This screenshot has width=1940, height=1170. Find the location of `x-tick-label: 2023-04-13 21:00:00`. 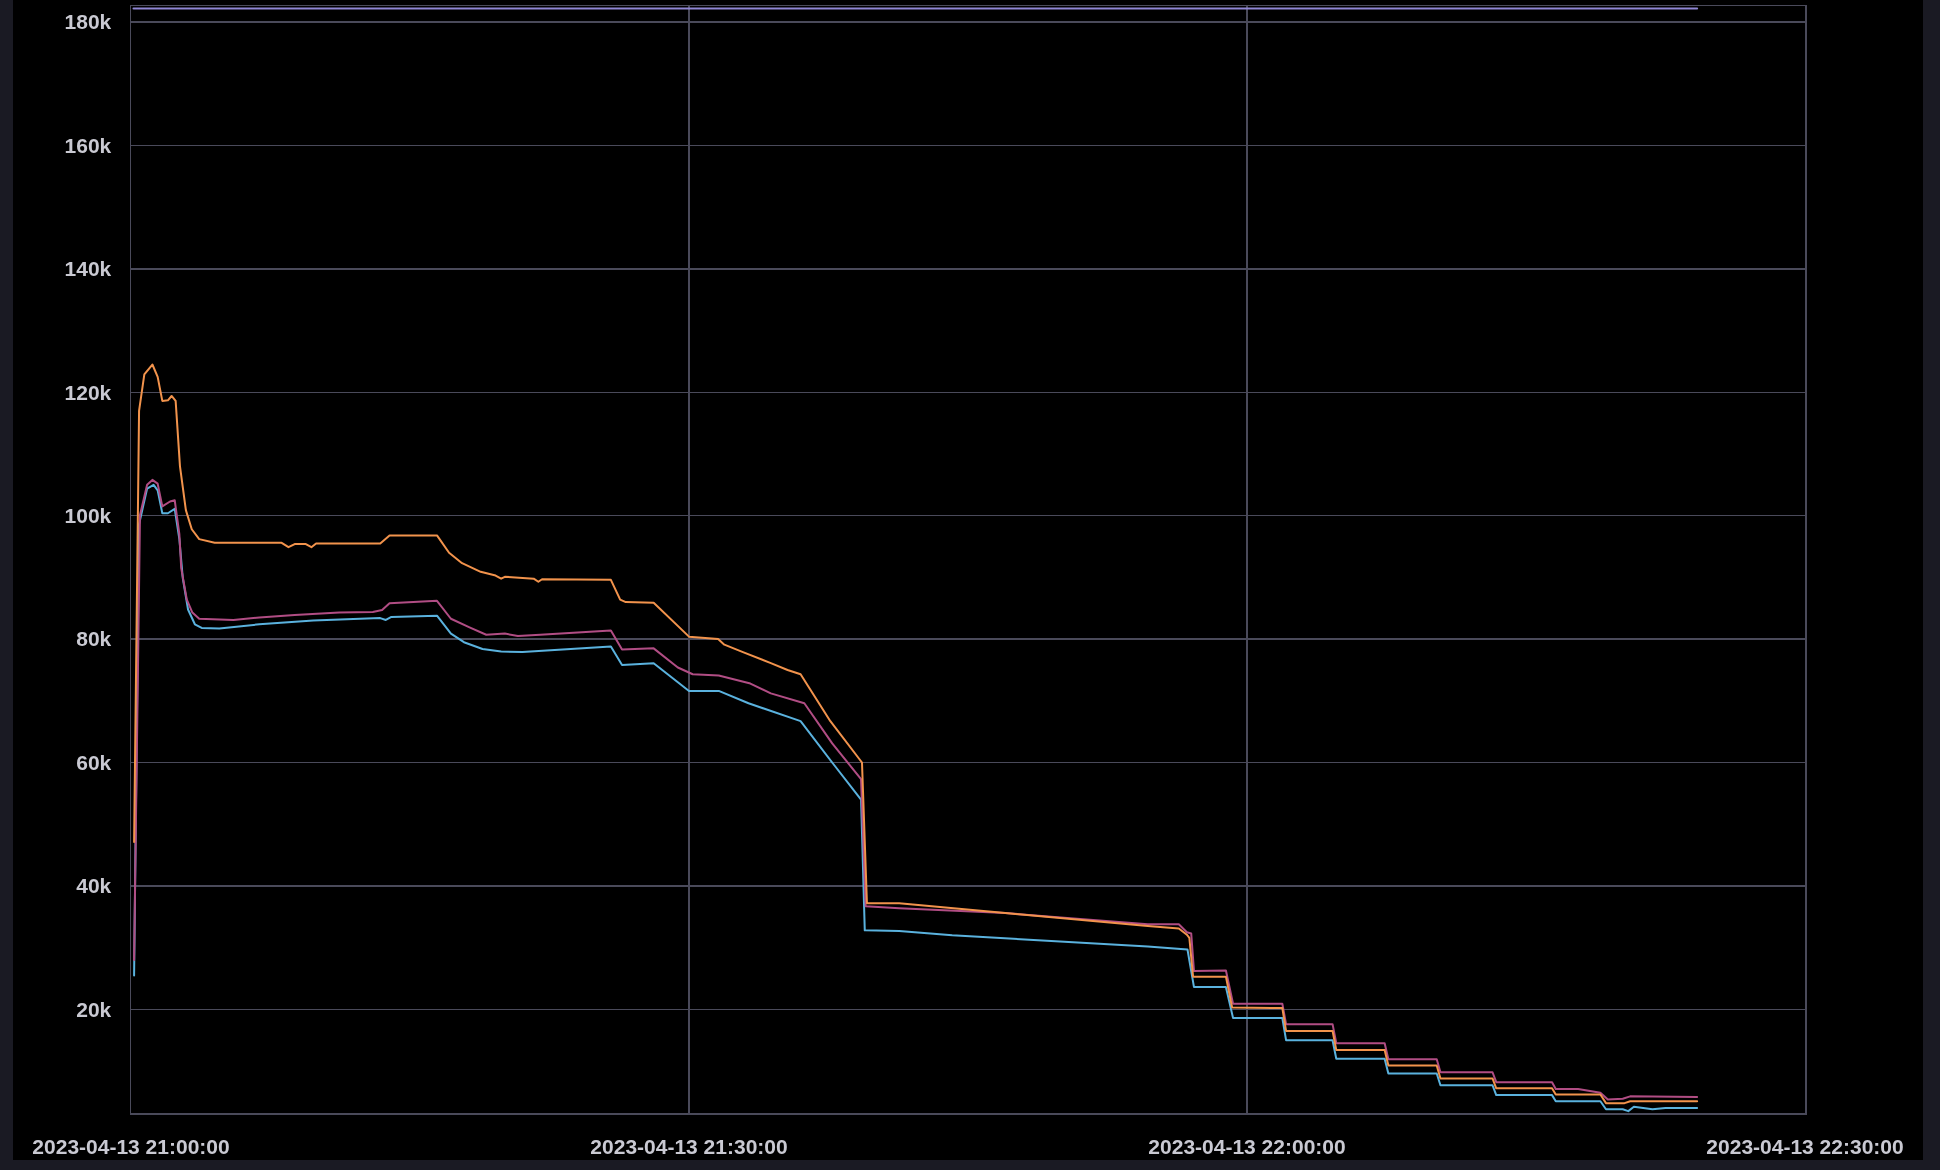

x-tick-label: 2023-04-13 21:00:00 is located at coordinates (131, 1146).